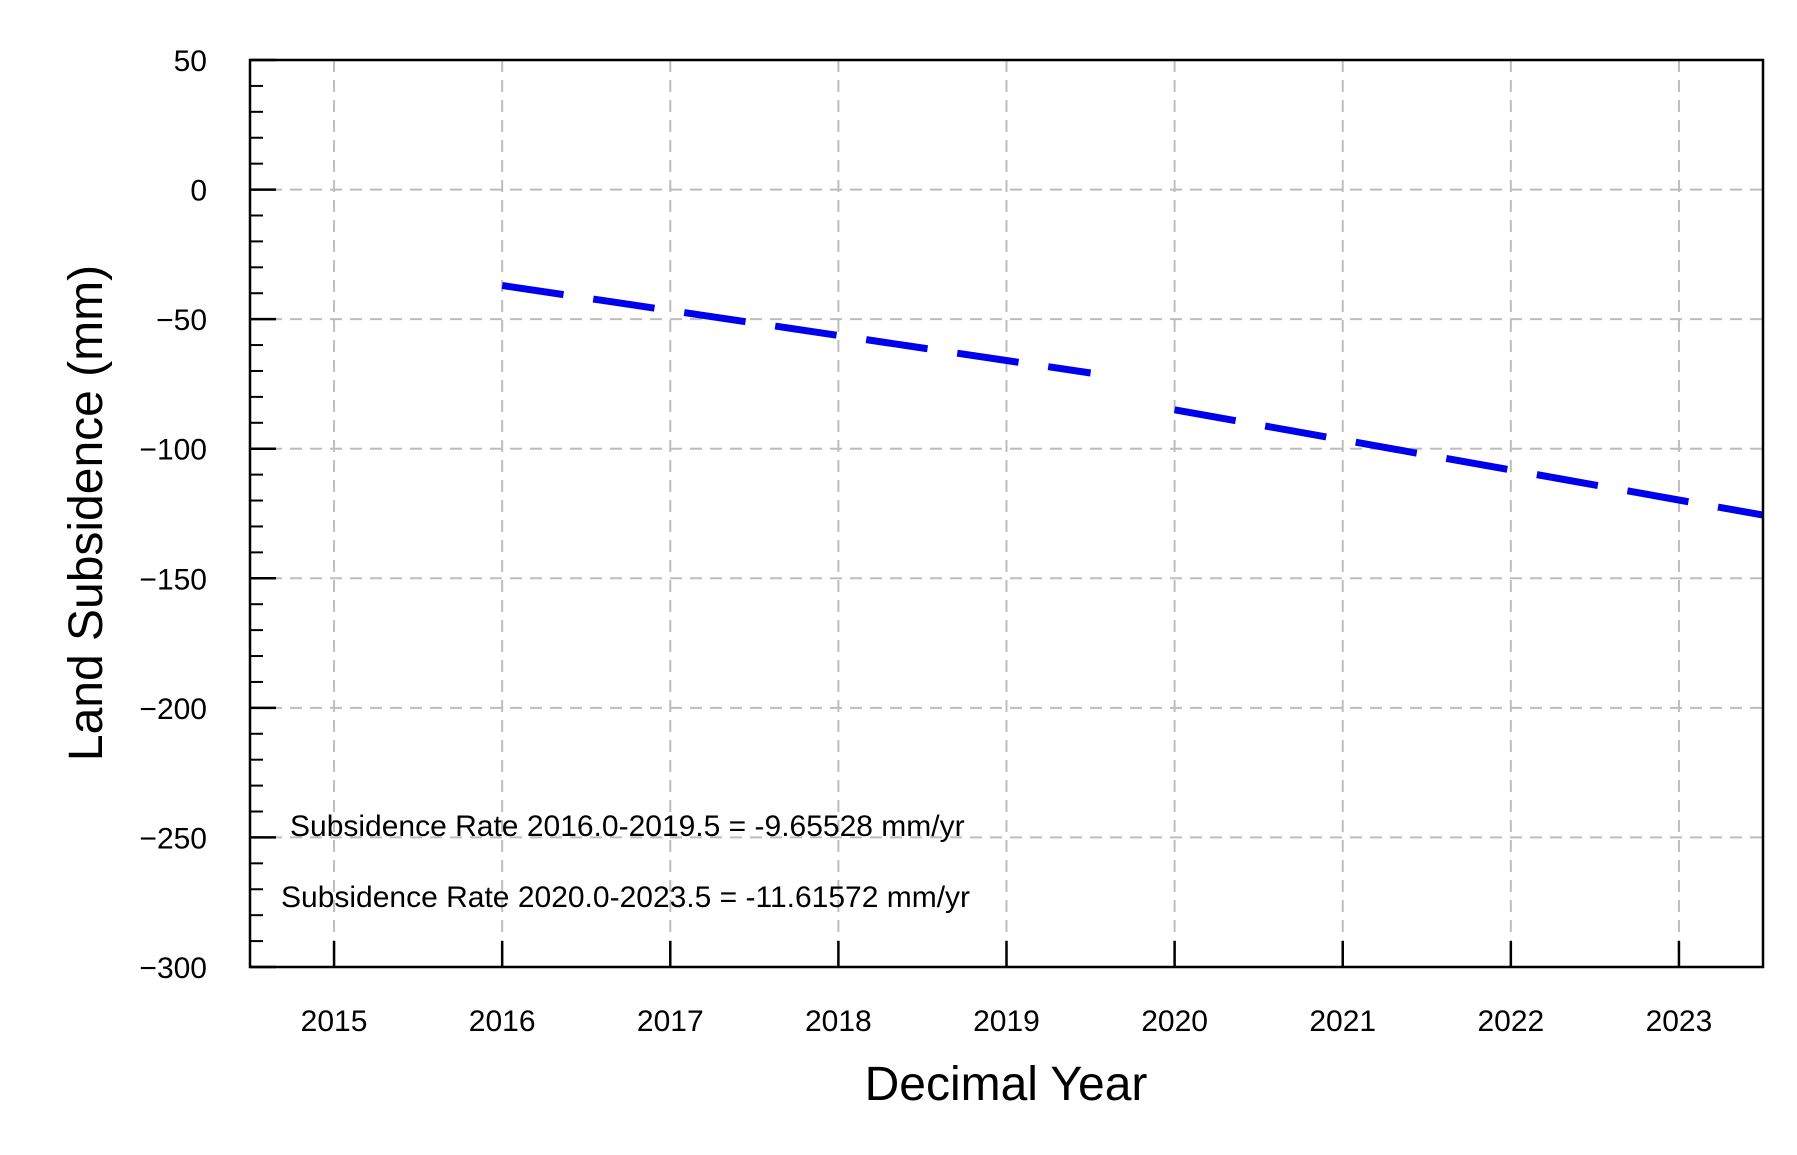  I want to click on y-tick-label: −250, so click(173, 838).